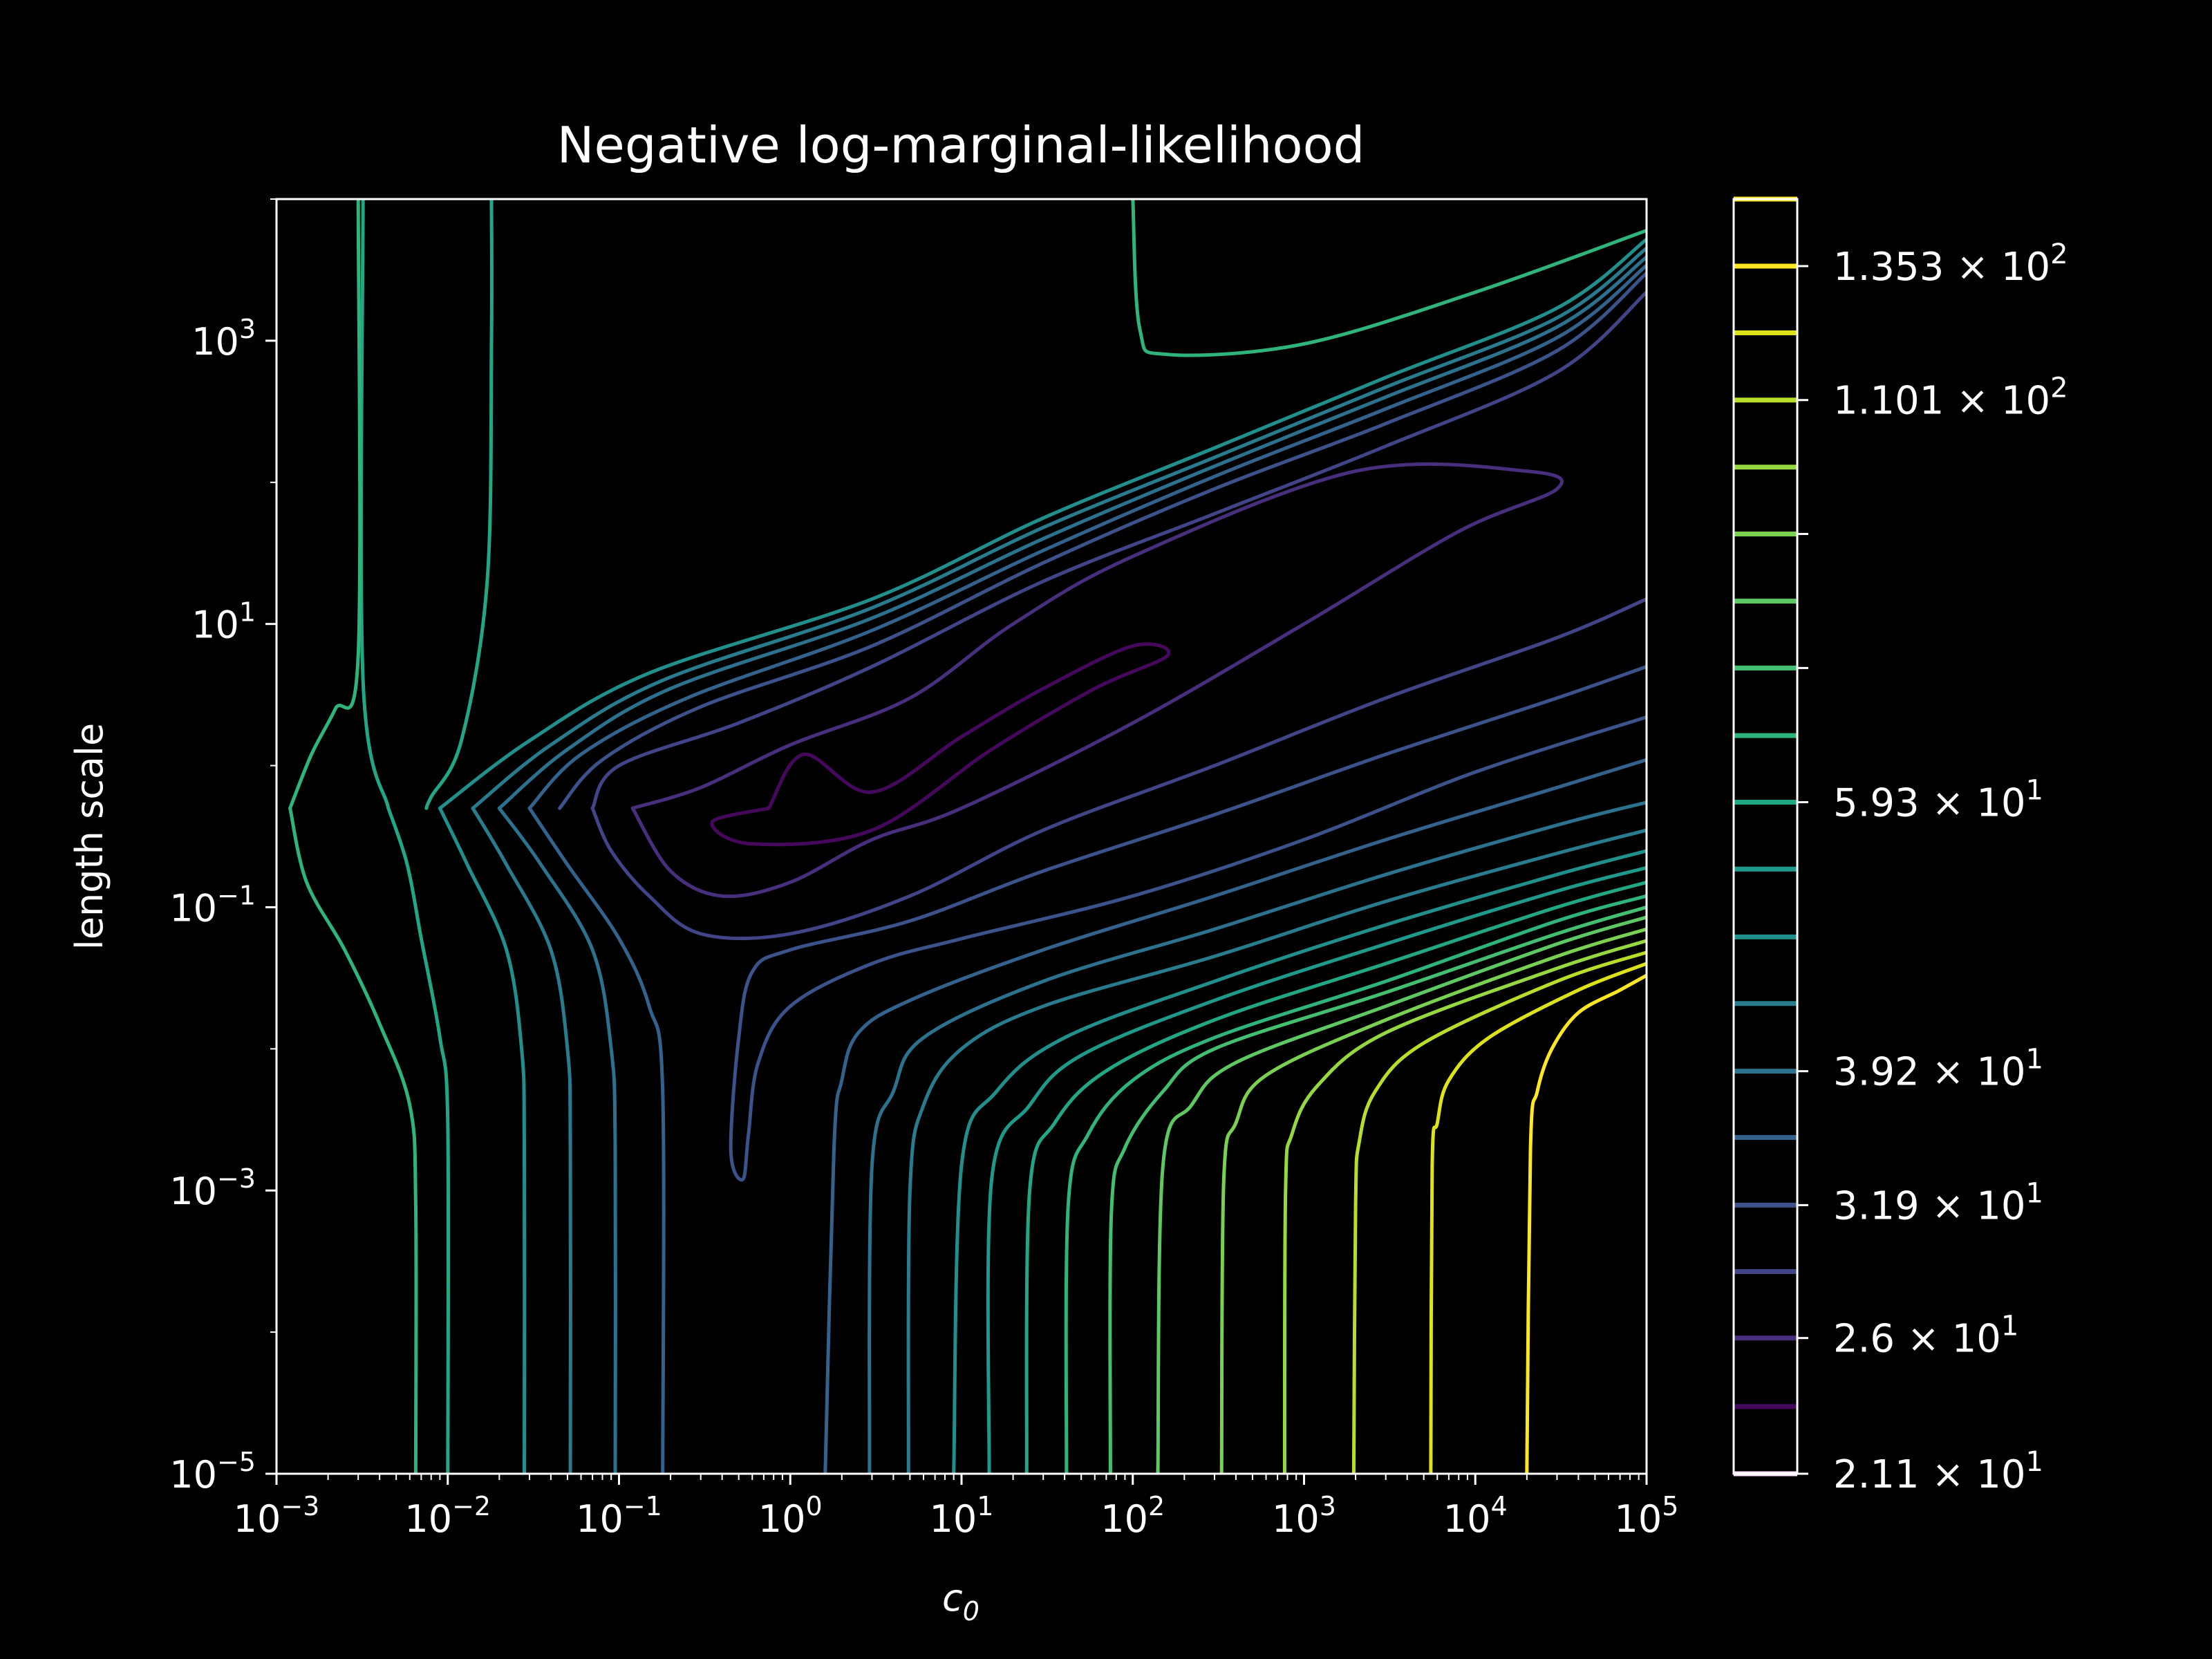  What do you see at coordinates (212, 1188) in the screenshot?
I see `y-tick-label: 10⁻³` at bounding box center [212, 1188].